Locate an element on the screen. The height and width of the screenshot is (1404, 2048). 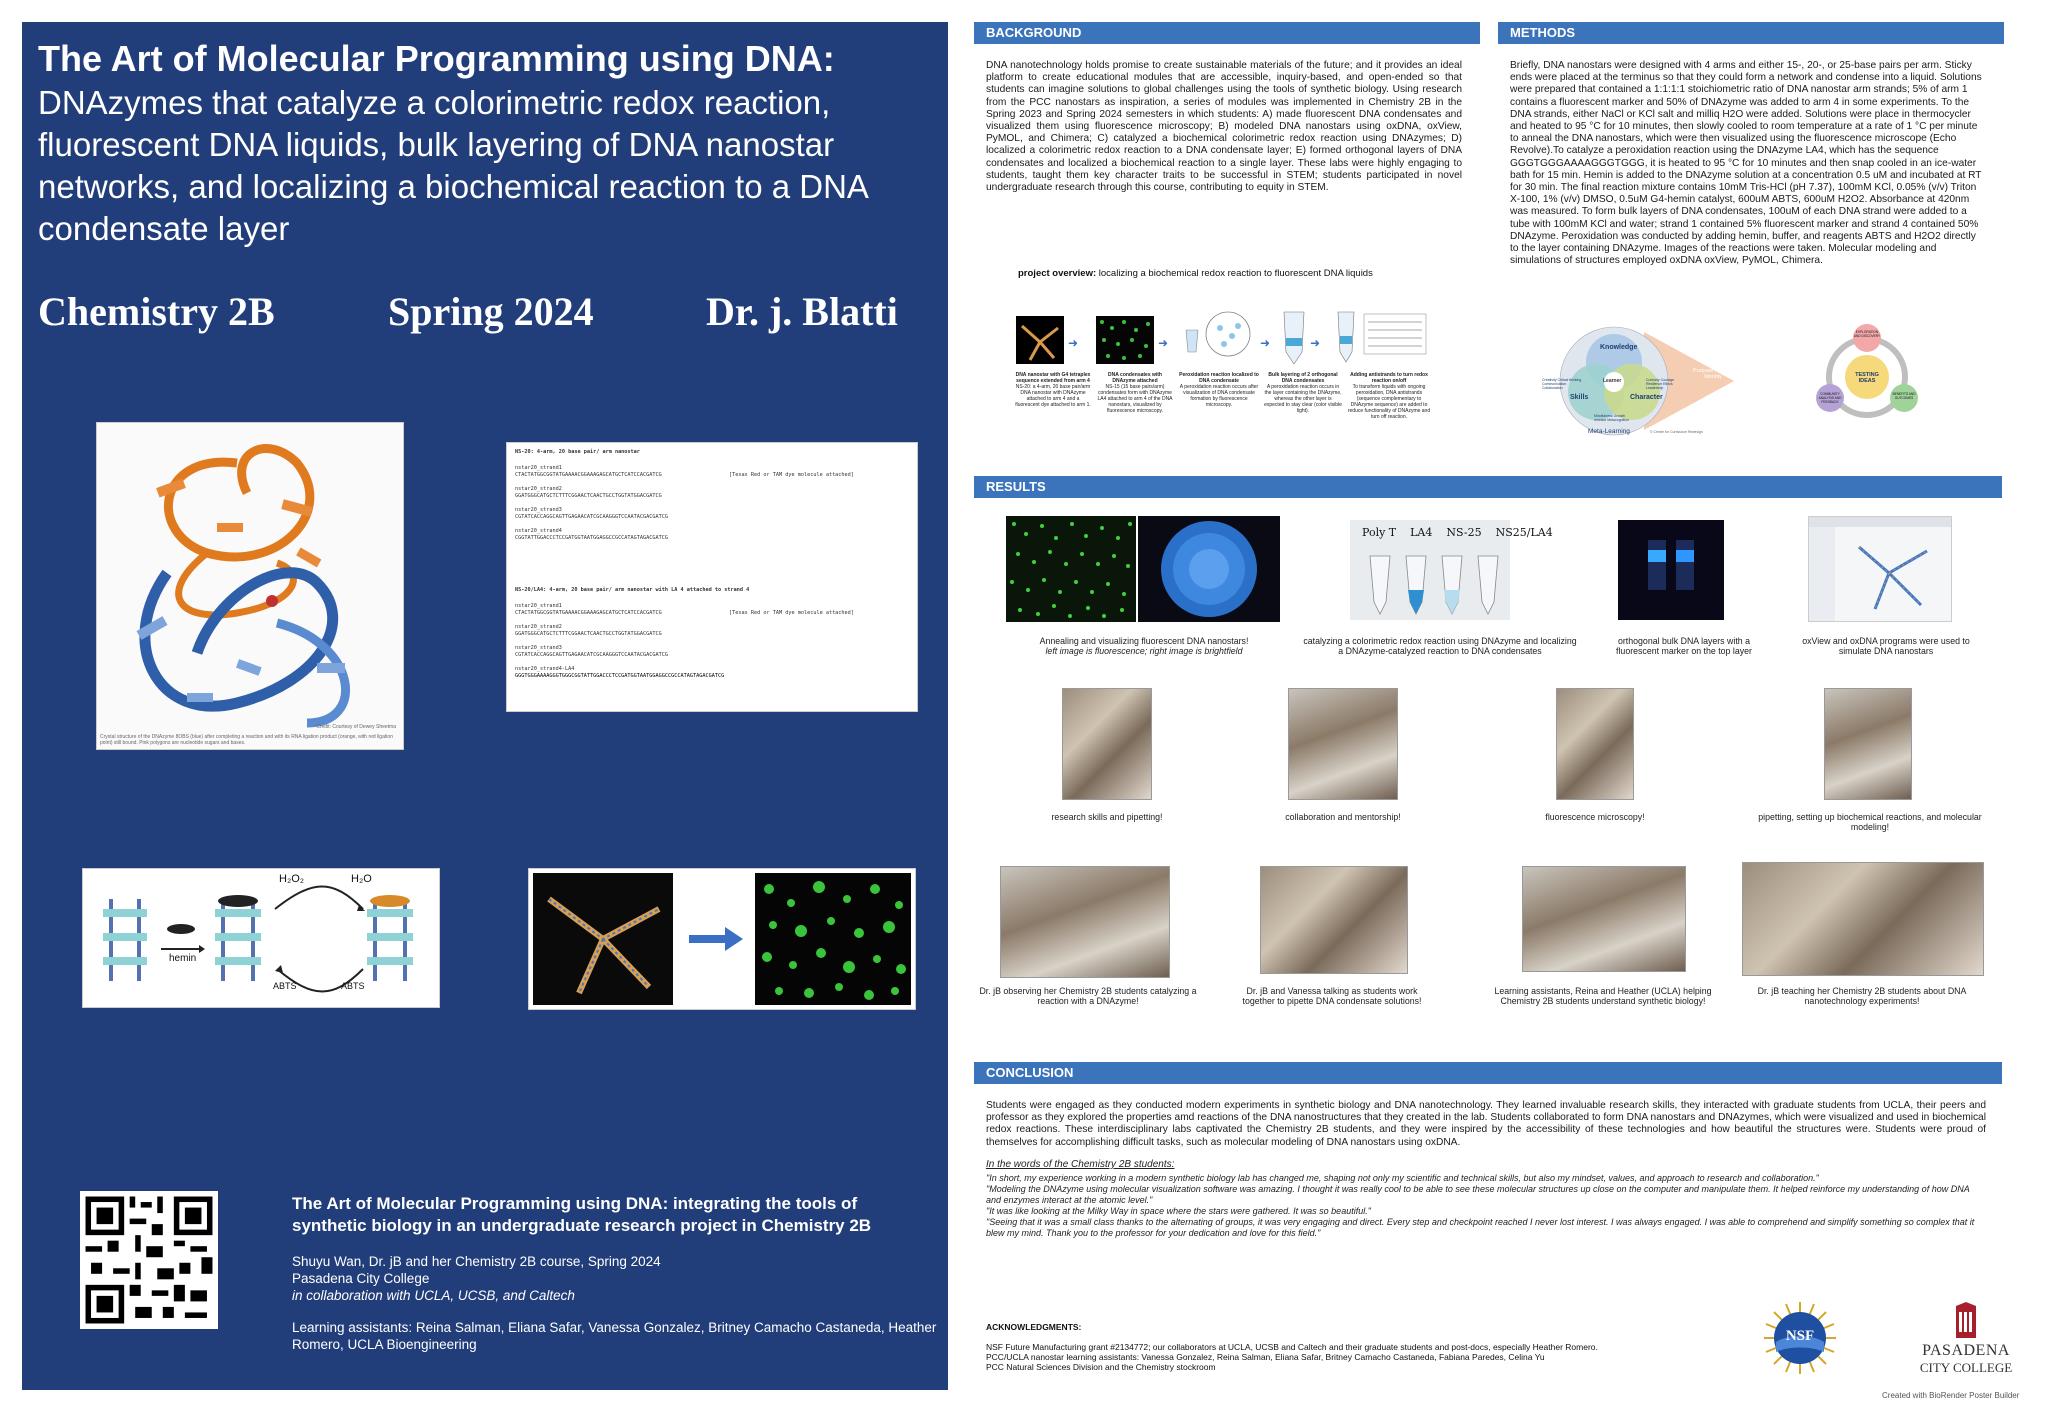
flow-peroxidation-graphic is located at coordinates (1218, 336).